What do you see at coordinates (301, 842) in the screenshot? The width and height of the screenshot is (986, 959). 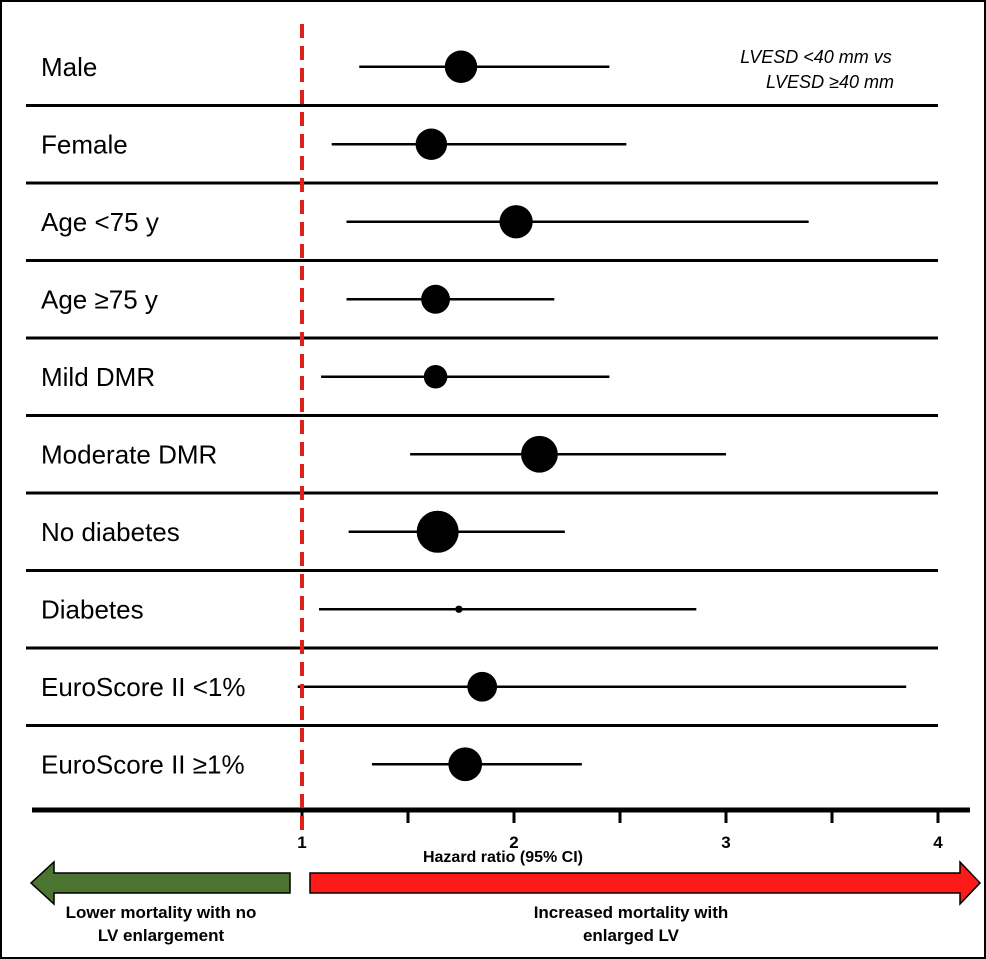 I see `x-tick-label: 1` at bounding box center [301, 842].